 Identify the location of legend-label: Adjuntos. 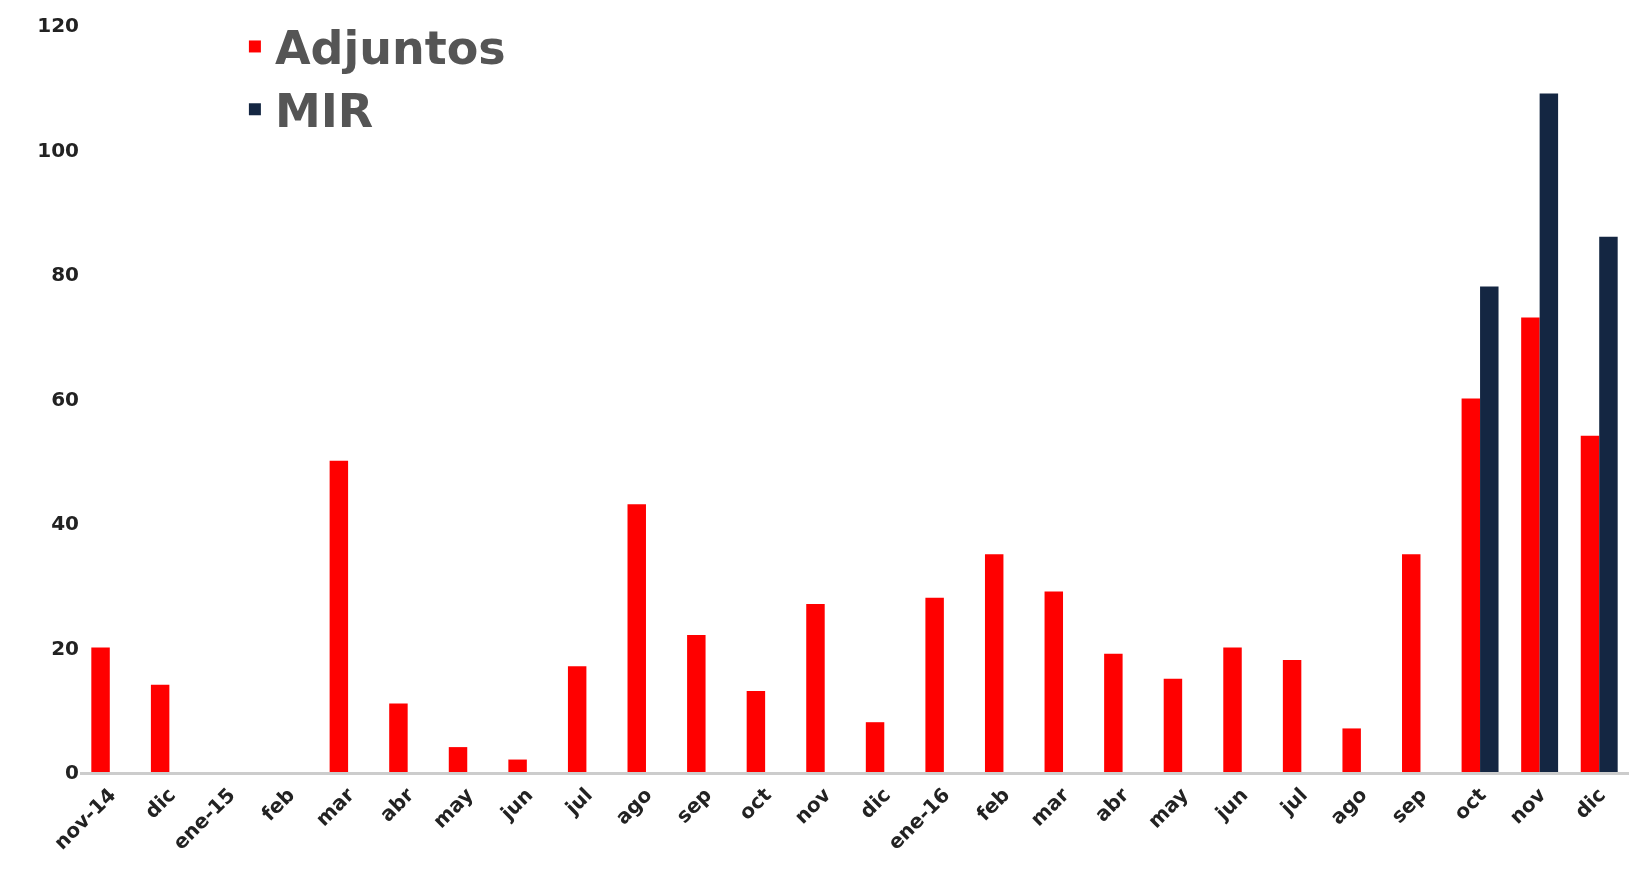
(390, 48).